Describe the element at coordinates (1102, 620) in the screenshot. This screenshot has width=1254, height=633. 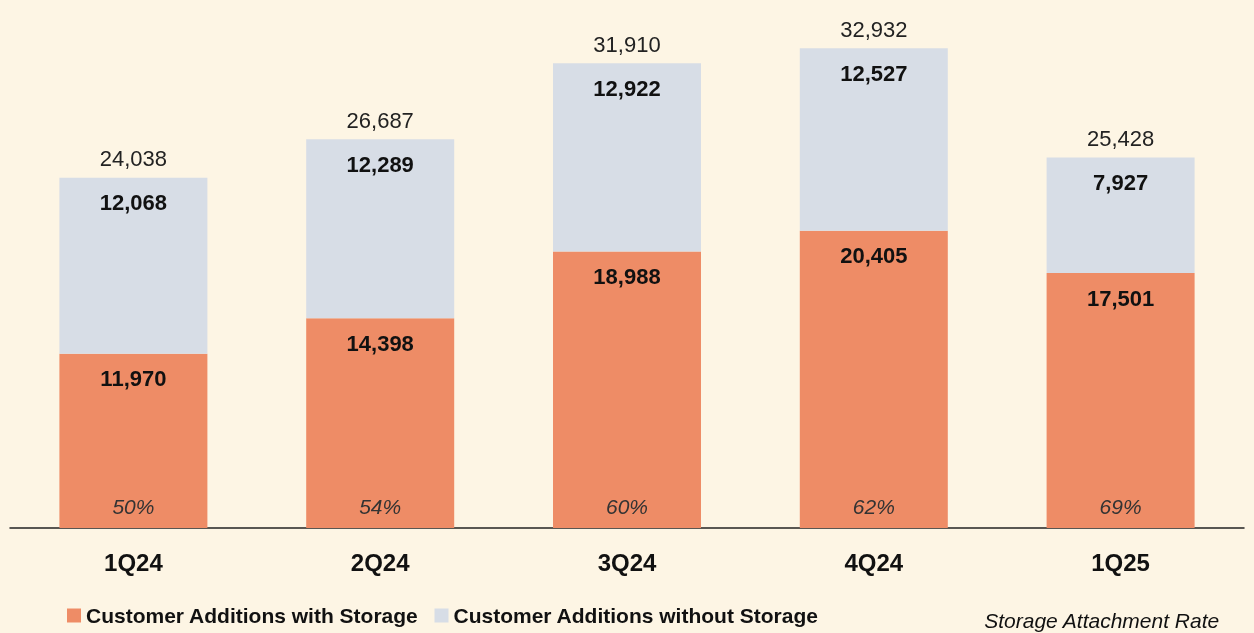
I see `text: Storage Attachment Rate` at that location.